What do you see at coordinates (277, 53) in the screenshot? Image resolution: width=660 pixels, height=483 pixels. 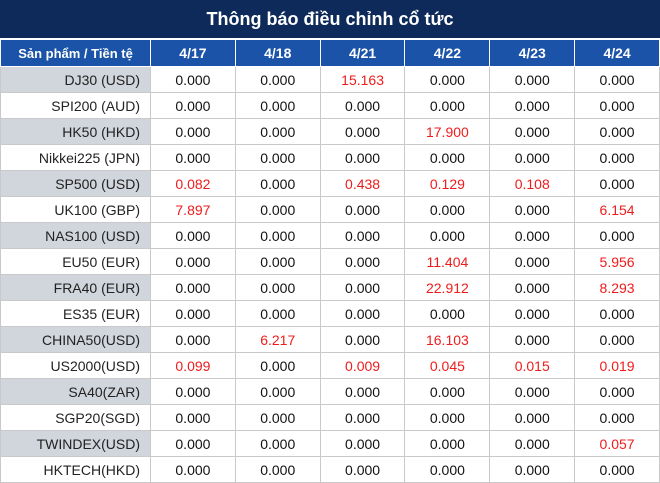 I see `column-header-date: 4/18` at bounding box center [277, 53].